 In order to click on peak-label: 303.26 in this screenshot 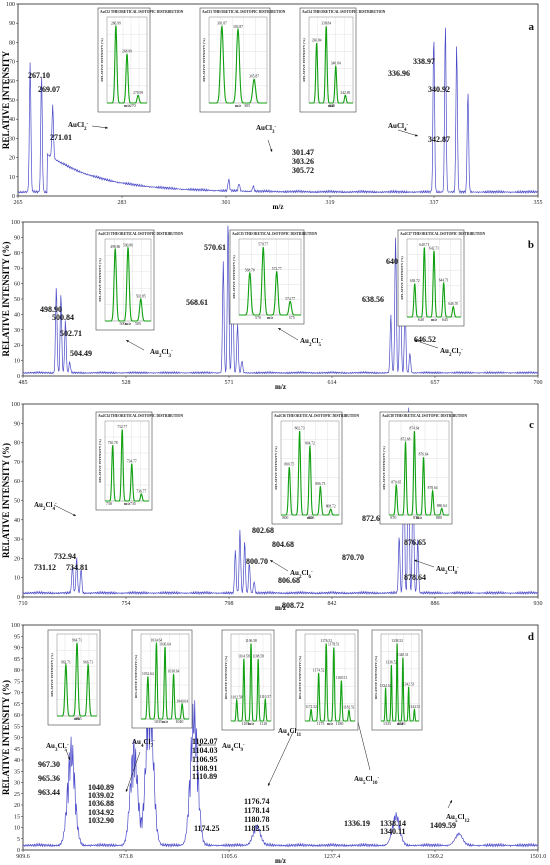, I will do `click(303, 161)`.